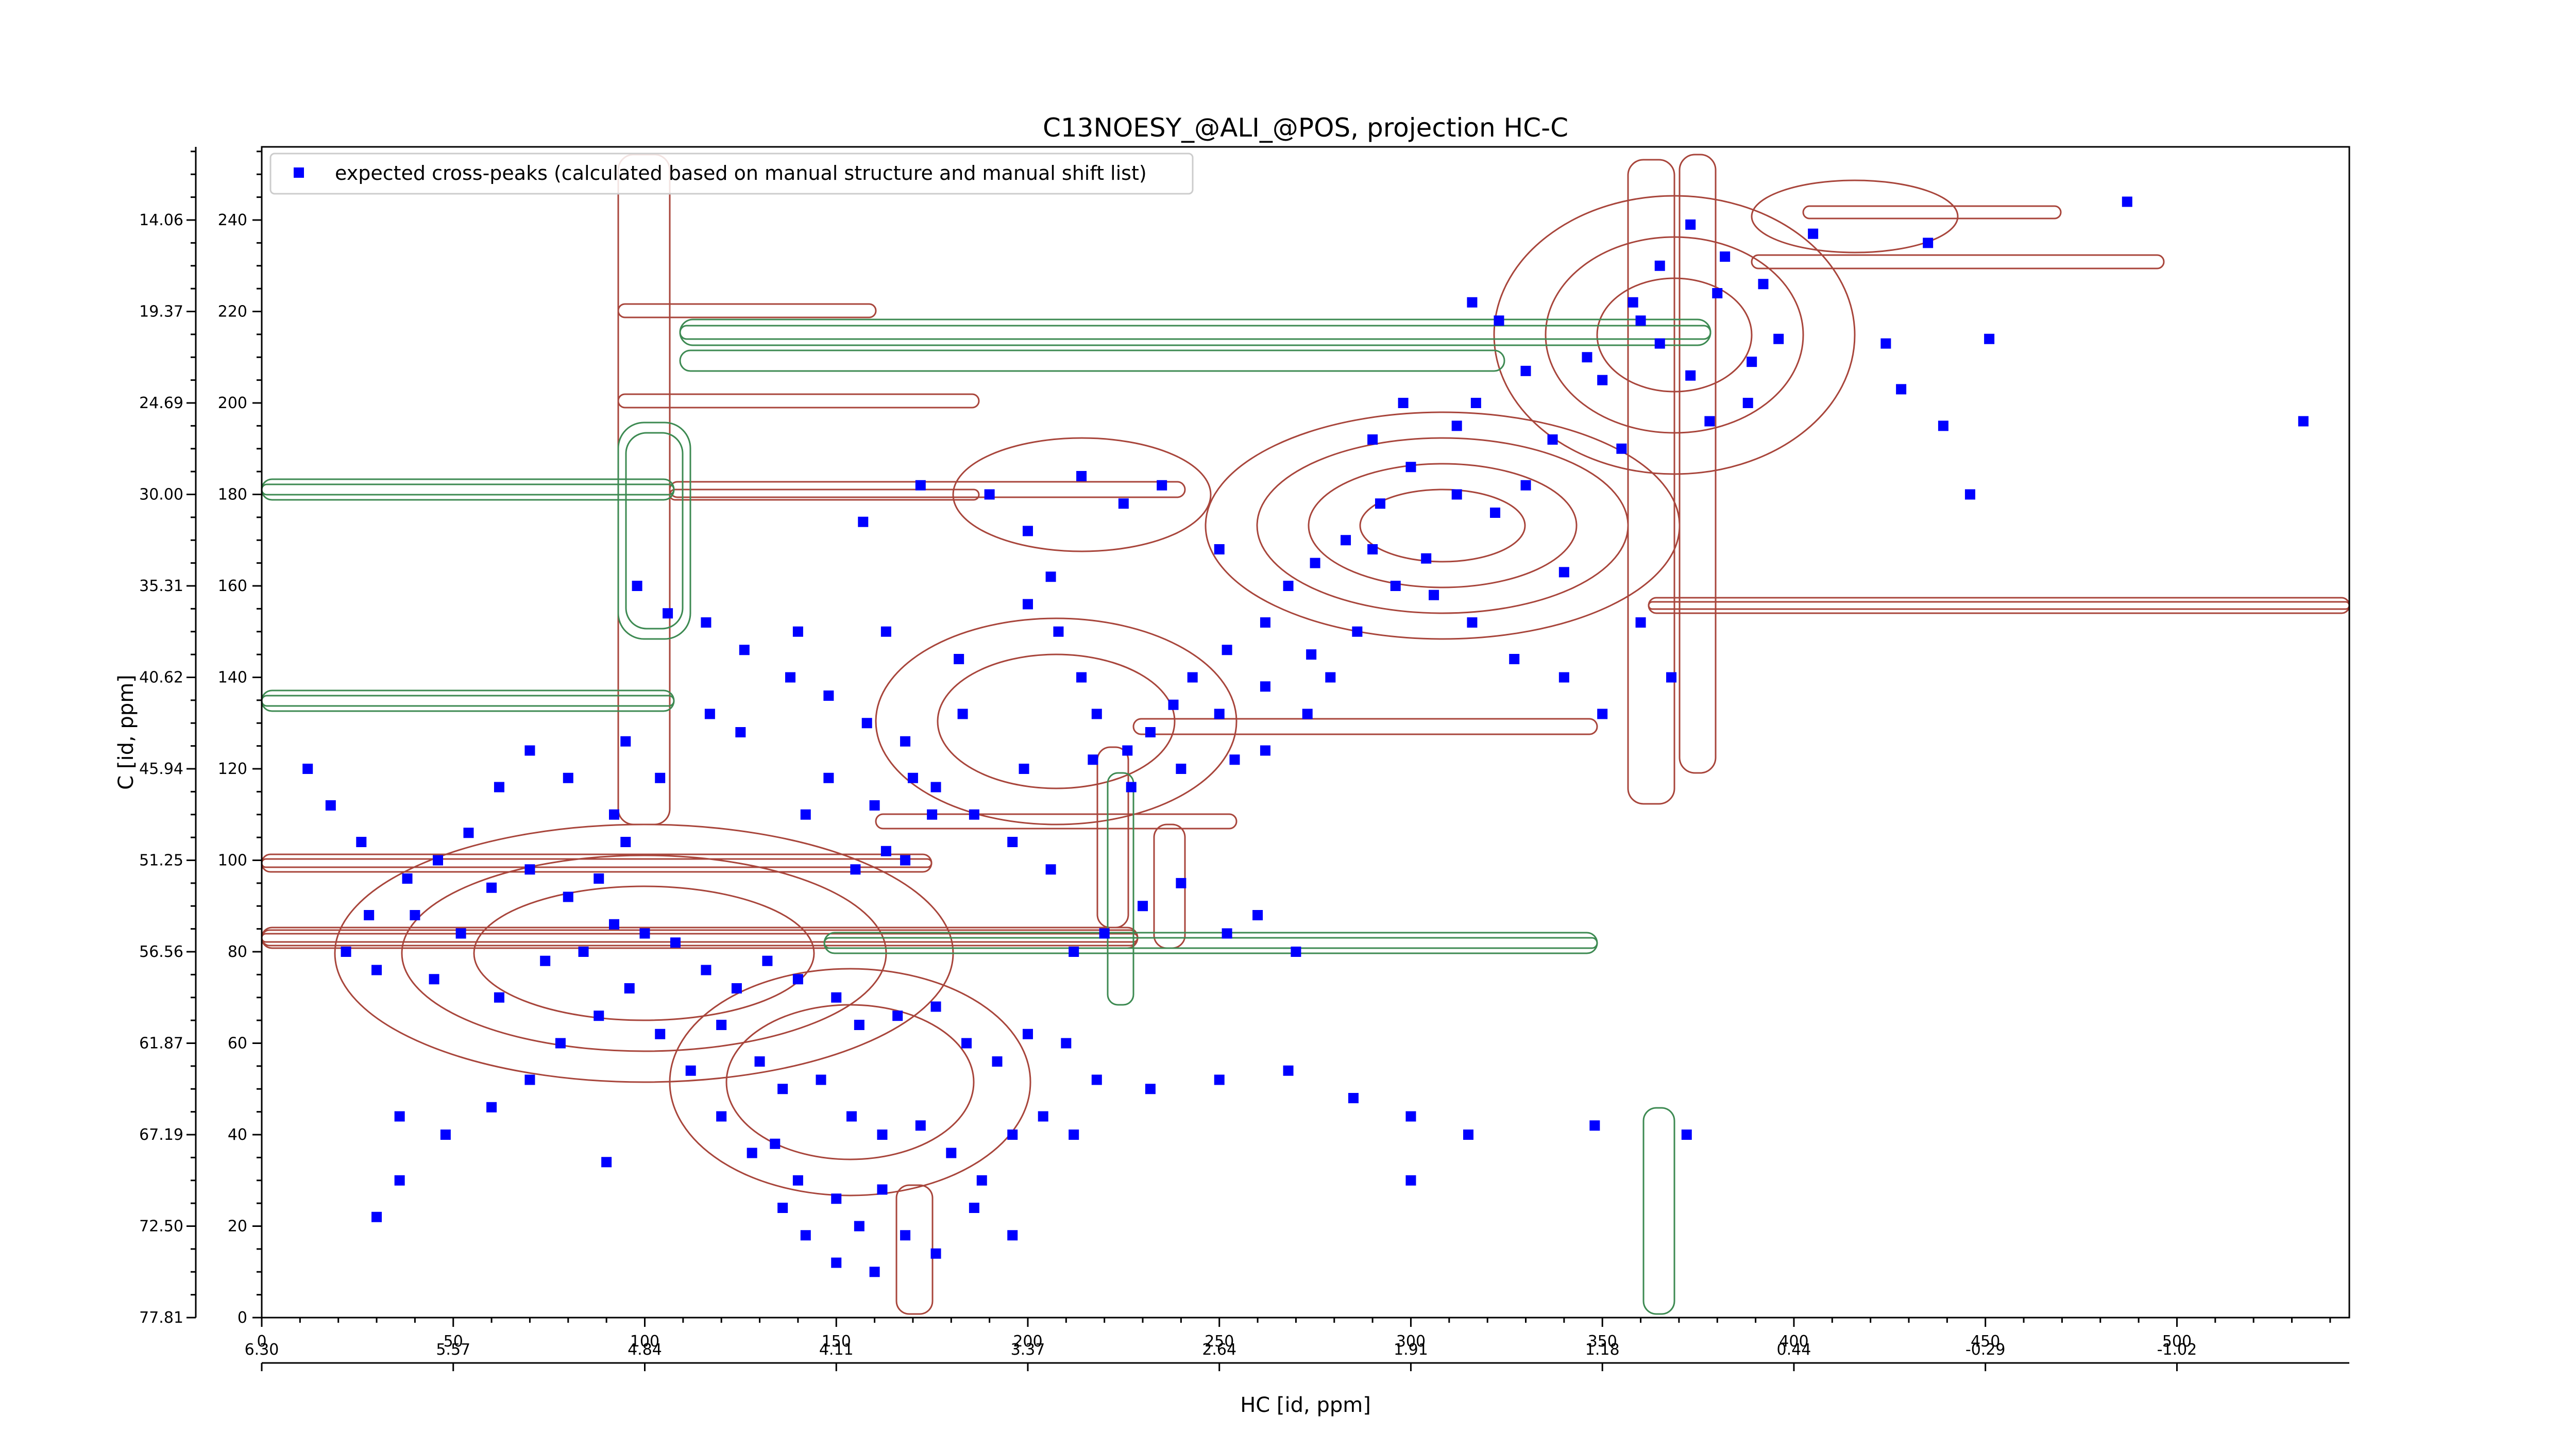 The width and height of the screenshot is (2576, 1449). Describe the element at coordinates (232, 312) in the screenshot. I see `y-tick-label: 220` at that location.